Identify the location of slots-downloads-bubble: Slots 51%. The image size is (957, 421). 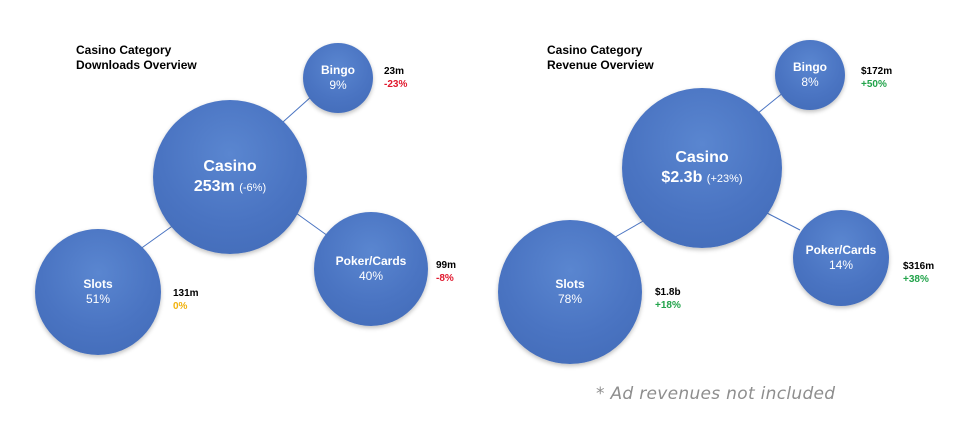
(98, 292).